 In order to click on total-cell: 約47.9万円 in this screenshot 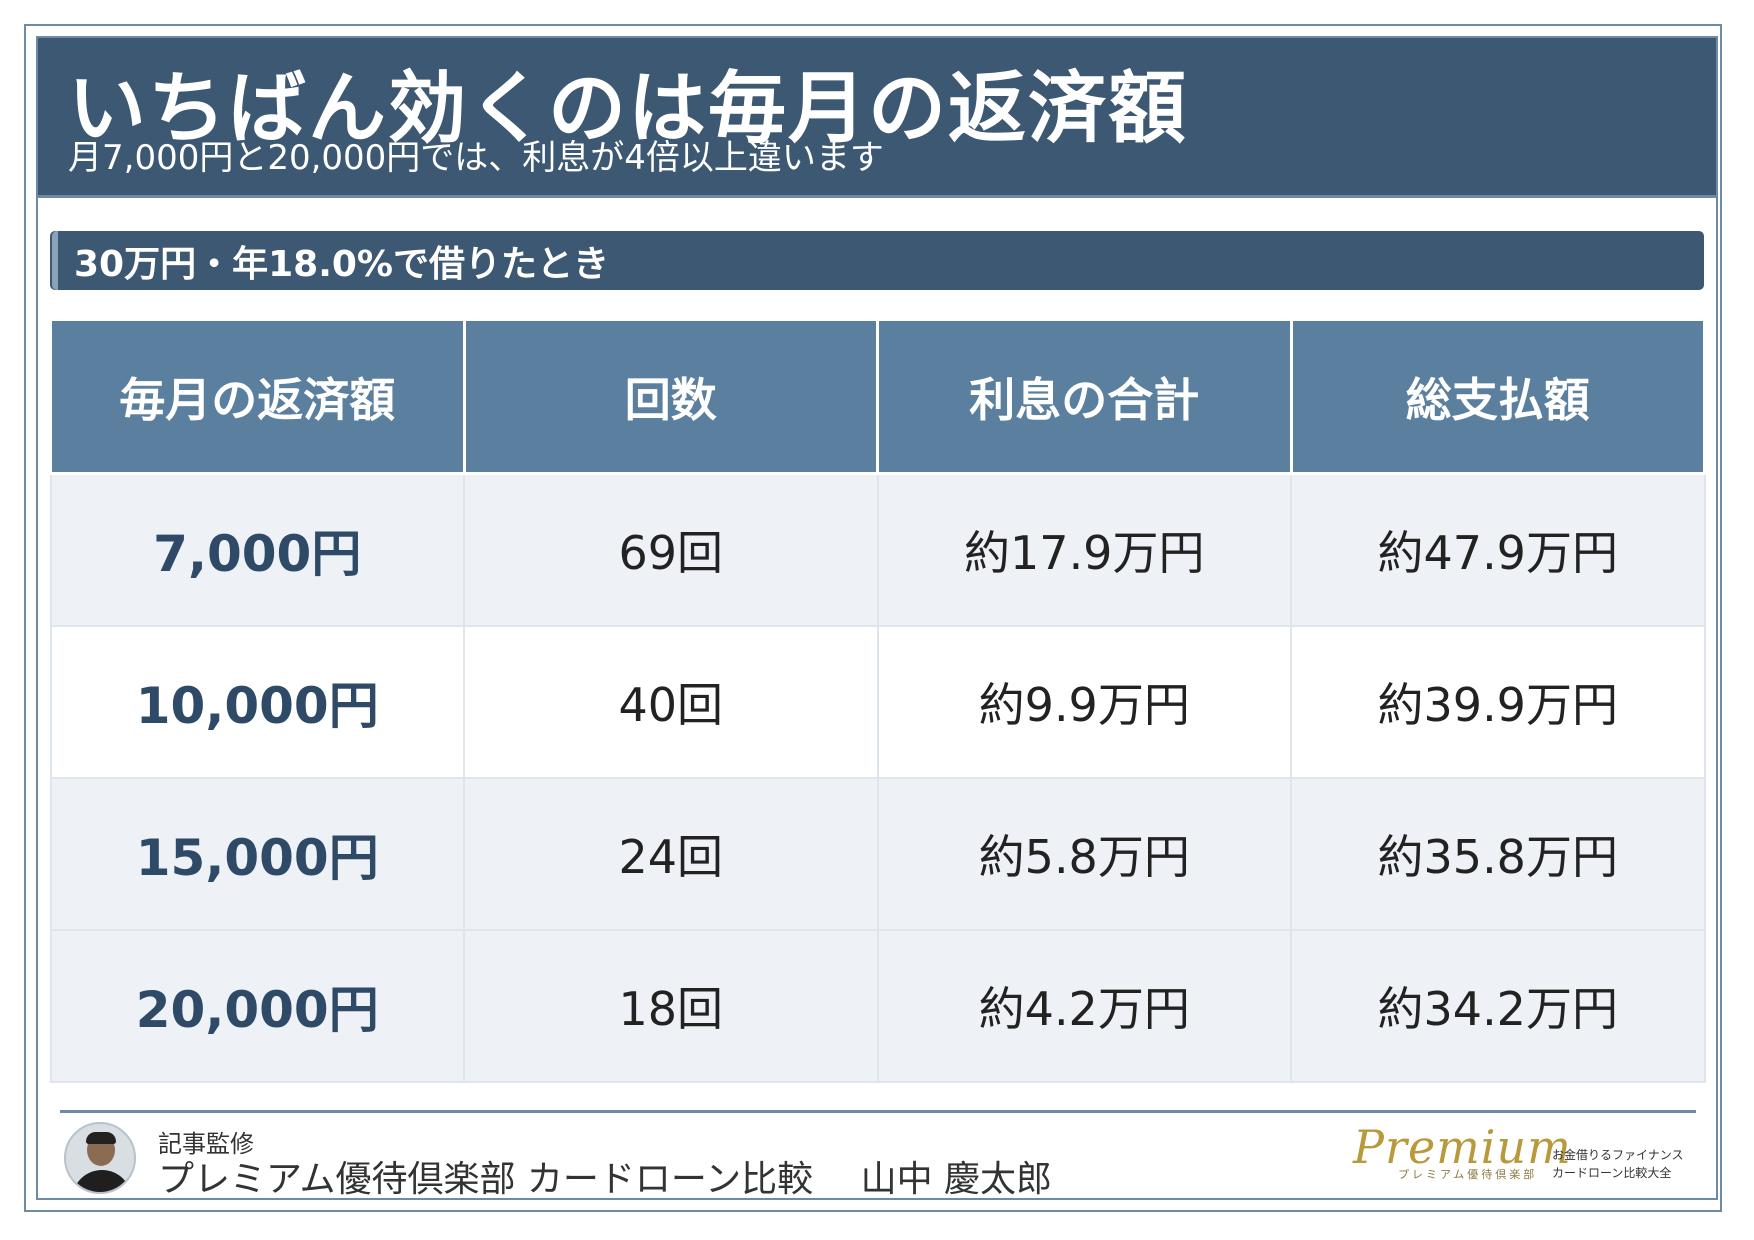, I will do `click(1498, 549)`.